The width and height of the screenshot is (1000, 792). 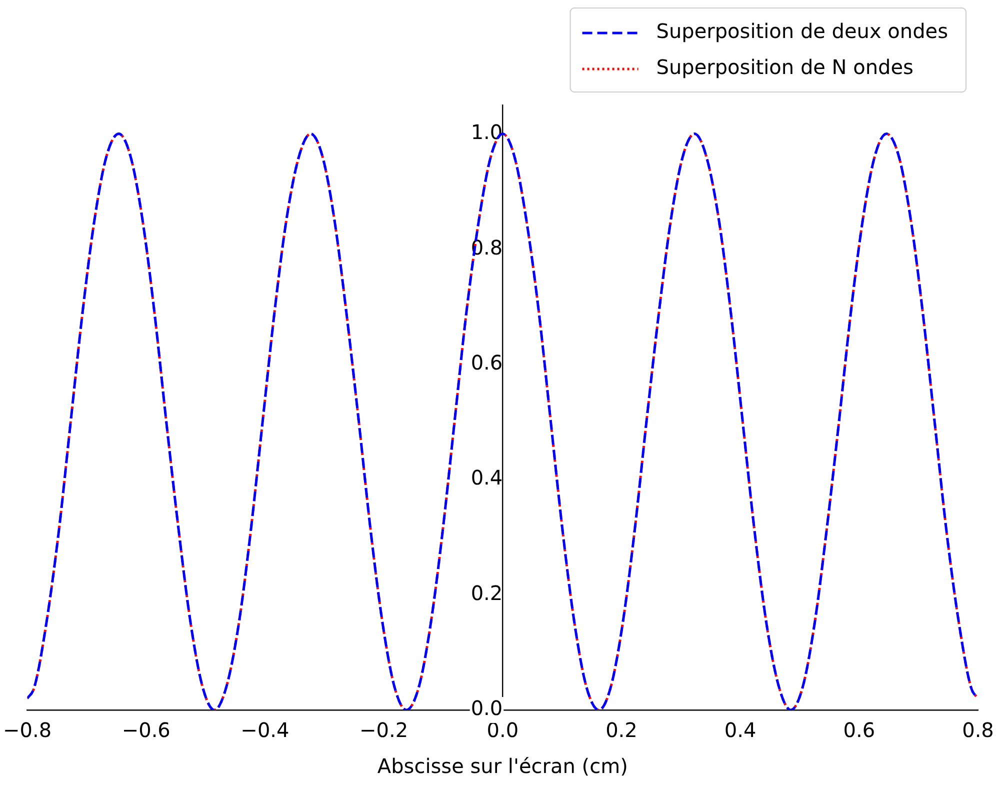 I want to click on x-tick-label: 0.2, so click(x=622, y=730).